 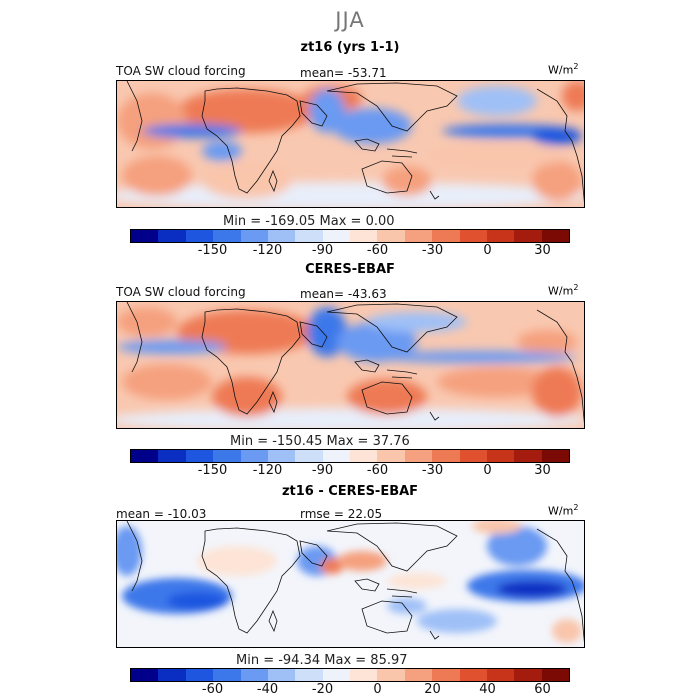 I want to click on panel-3-colorbar, so click(x=350, y=675).